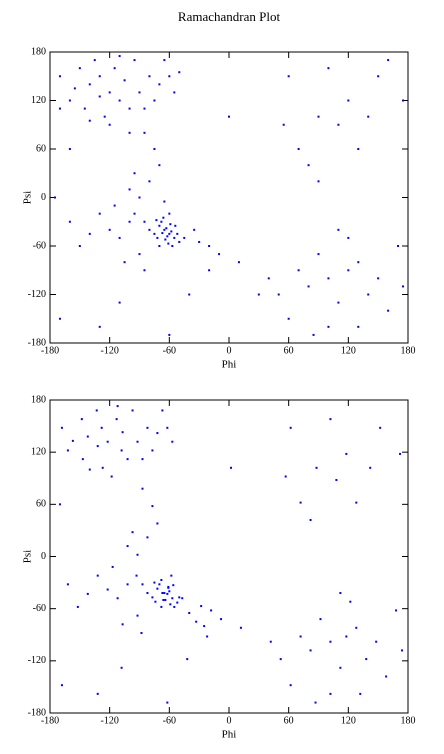 Image resolution: width=444 pixels, height=754 pixels. I want to click on y-tick-label: -120, so click(37, 660).